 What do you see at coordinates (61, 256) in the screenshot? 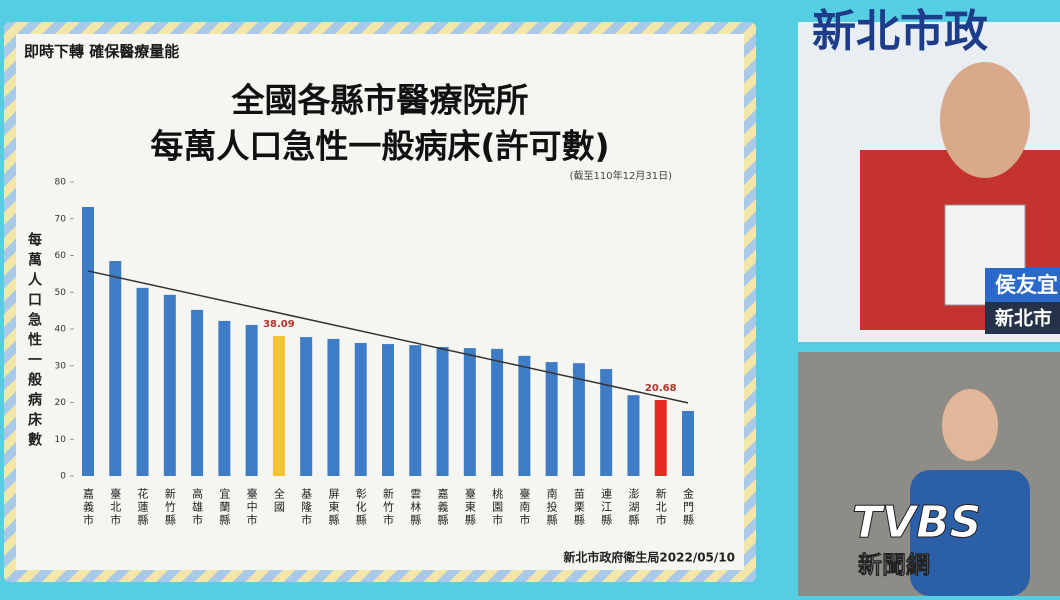
I see `y-tick-label: 60` at bounding box center [61, 256].